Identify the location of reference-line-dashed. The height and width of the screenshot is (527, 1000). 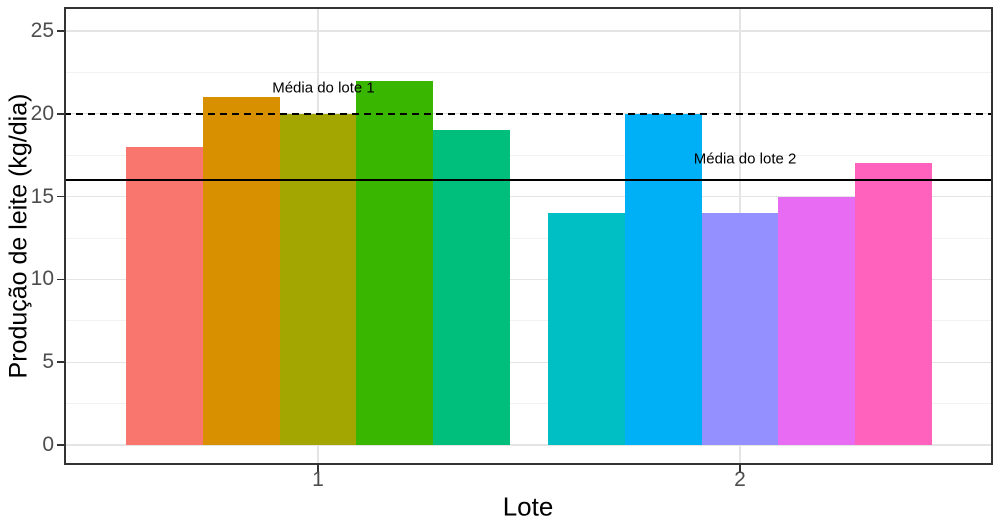
(528, 113).